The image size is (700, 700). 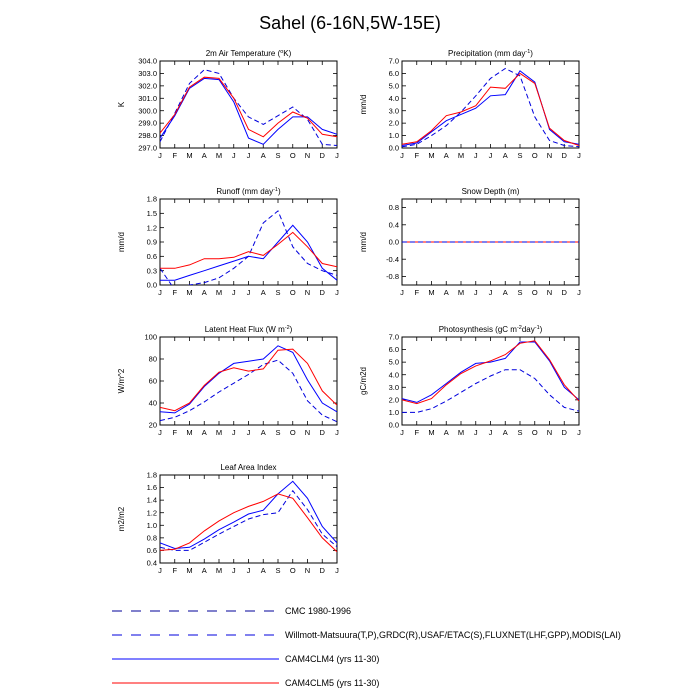 I want to click on y-axis-label: K, so click(x=121, y=104).